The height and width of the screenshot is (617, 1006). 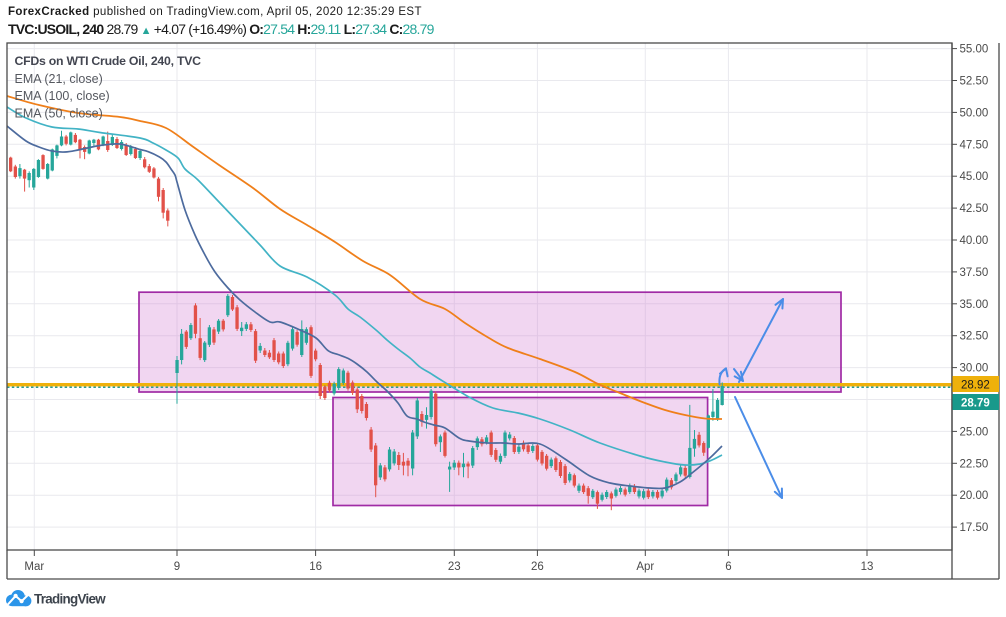 What do you see at coordinates (867, 567) in the screenshot?
I see `svg-text: 13` at bounding box center [867, 567].